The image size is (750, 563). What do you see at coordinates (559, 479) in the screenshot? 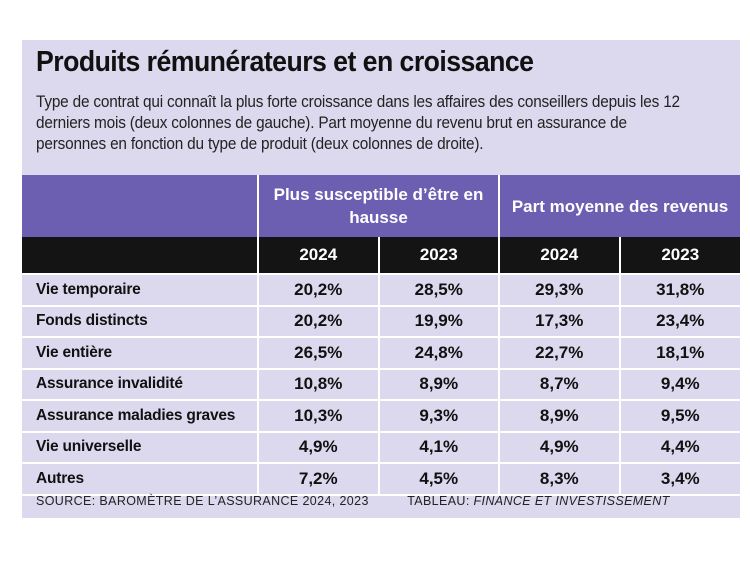
I see `value-cell: 8,3%` at bounding box center [559, 479].